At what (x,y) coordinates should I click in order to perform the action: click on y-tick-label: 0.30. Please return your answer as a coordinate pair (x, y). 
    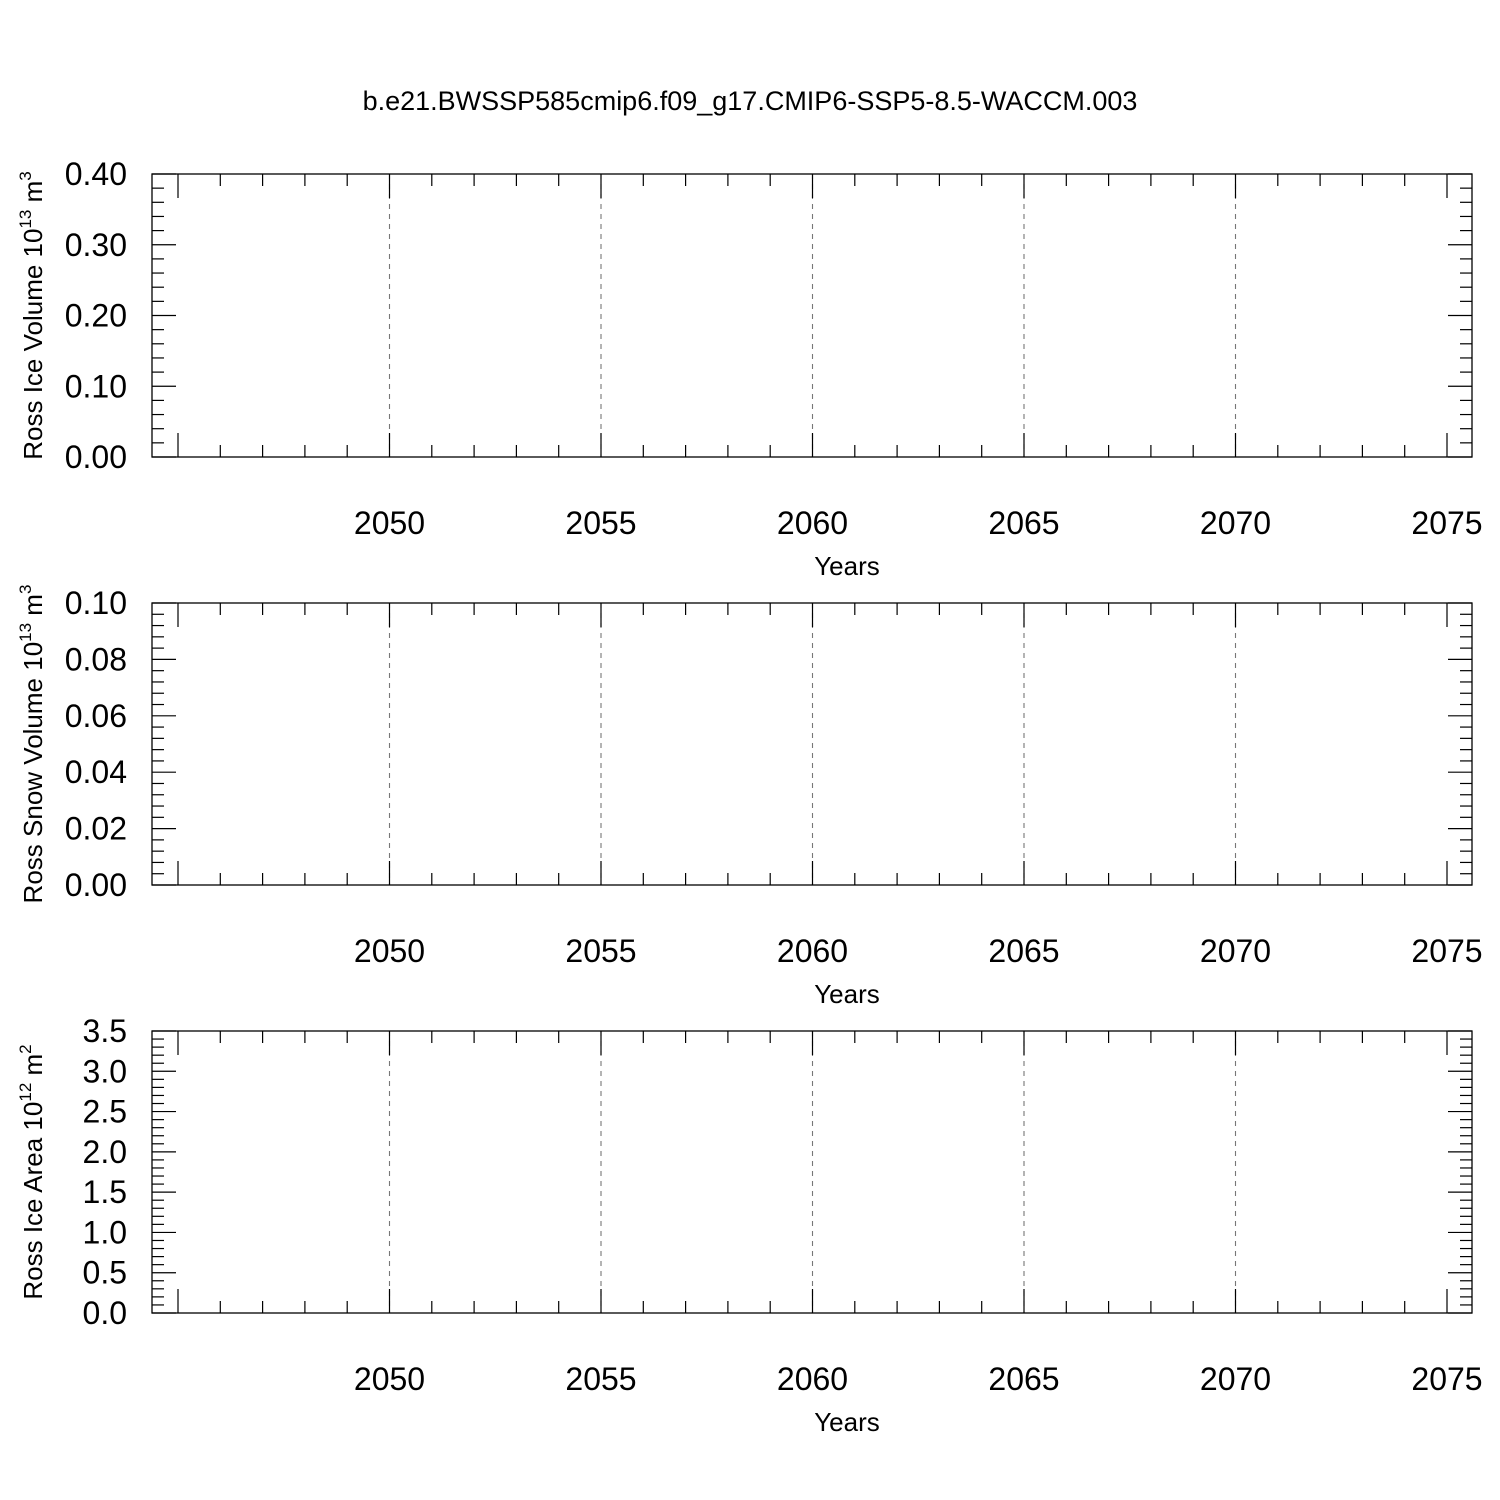
    Looking at the image, I should click on (96, 245).